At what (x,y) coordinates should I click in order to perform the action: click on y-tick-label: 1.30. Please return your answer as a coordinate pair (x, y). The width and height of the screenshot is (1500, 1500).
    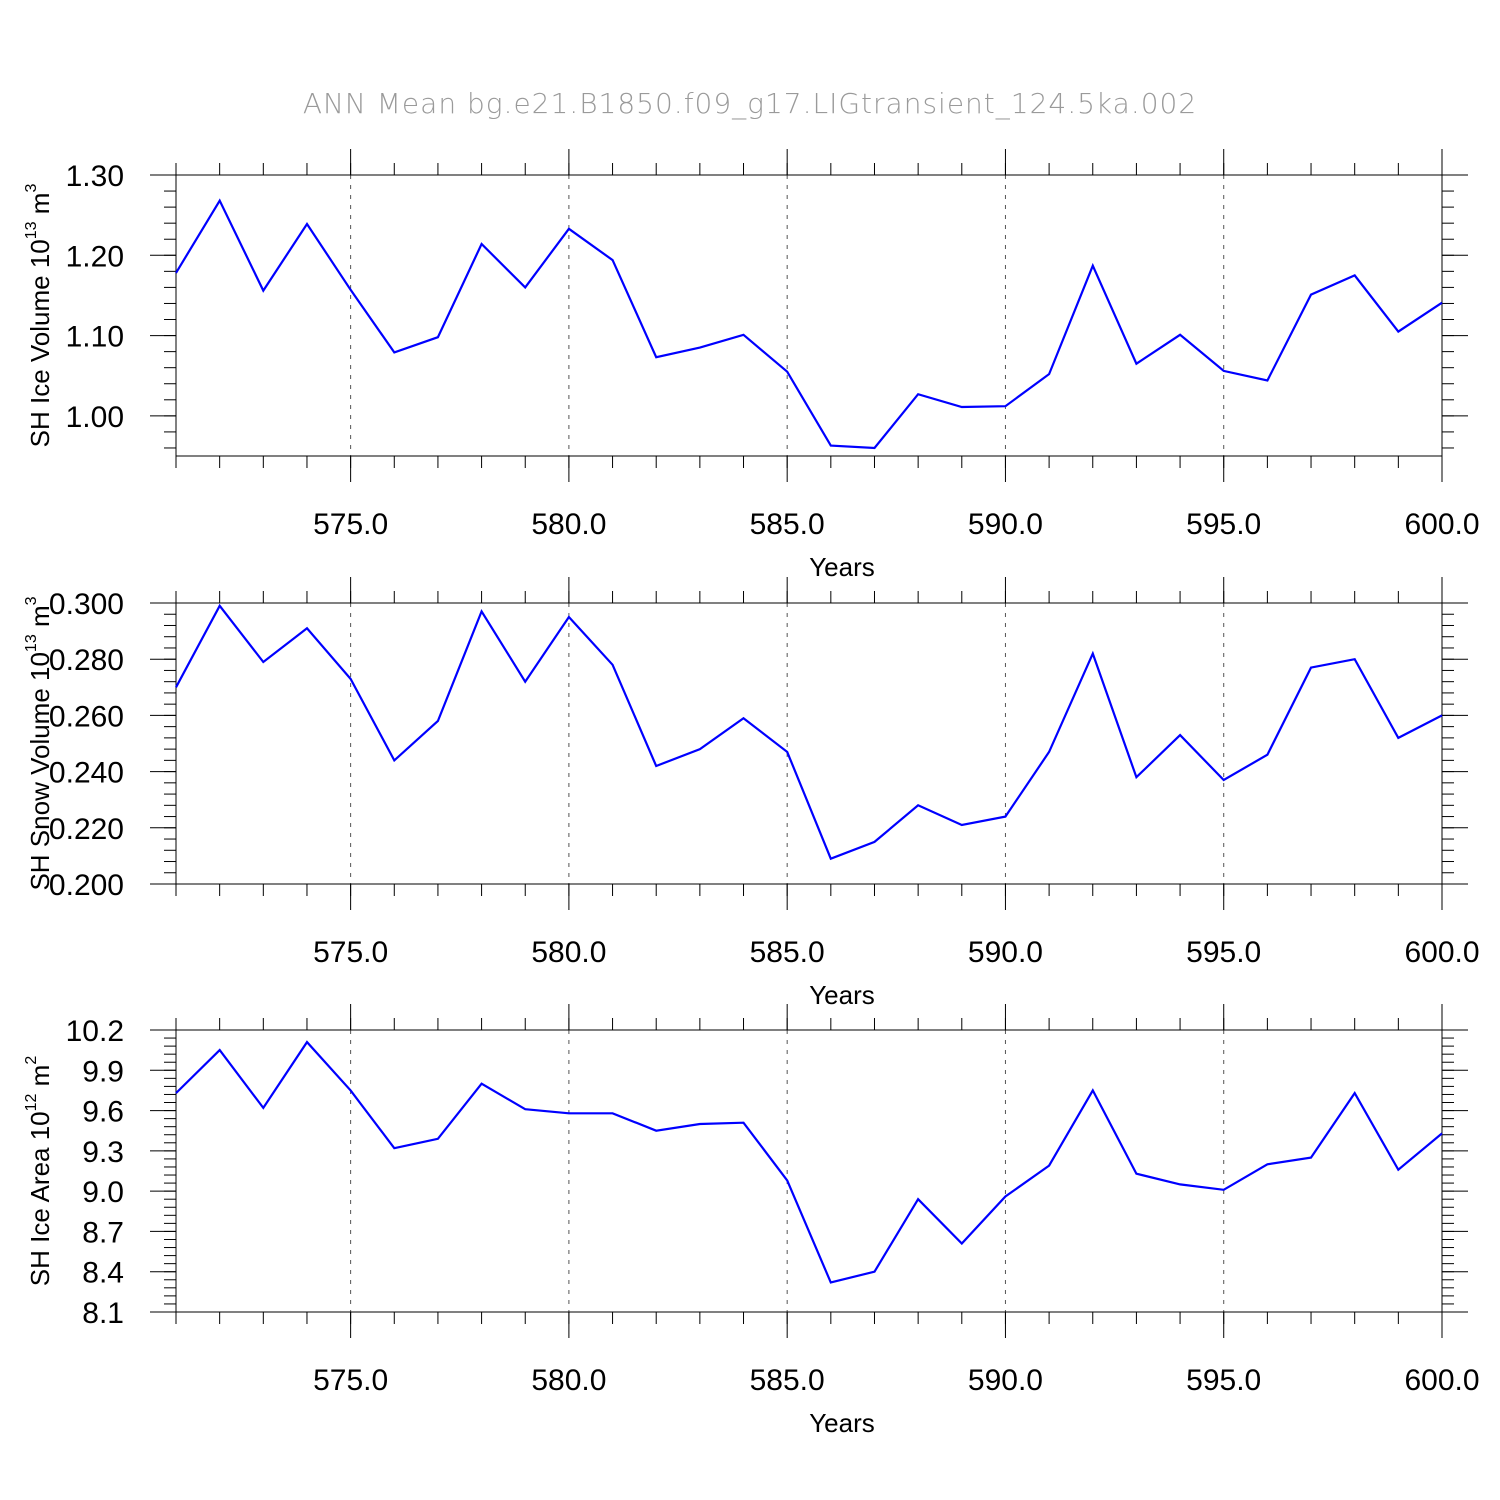
    Looking at the image, I should click on (95, 176).